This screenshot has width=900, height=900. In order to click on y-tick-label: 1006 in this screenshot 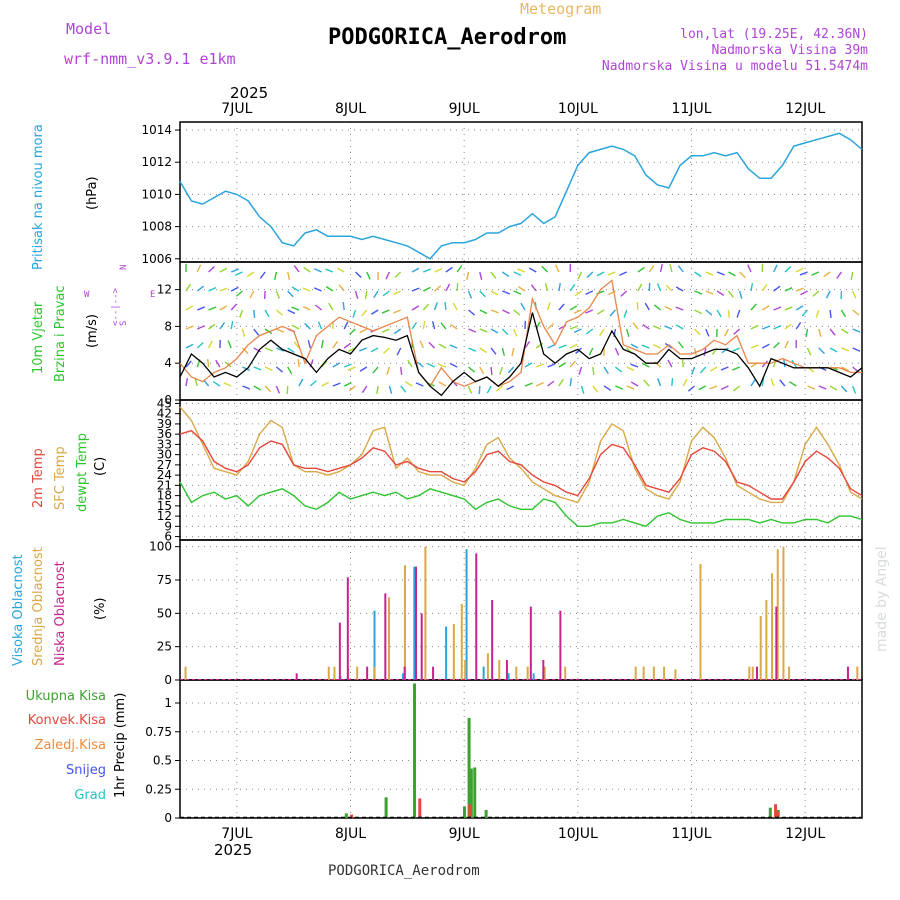, I will do `click(156, 259)`.